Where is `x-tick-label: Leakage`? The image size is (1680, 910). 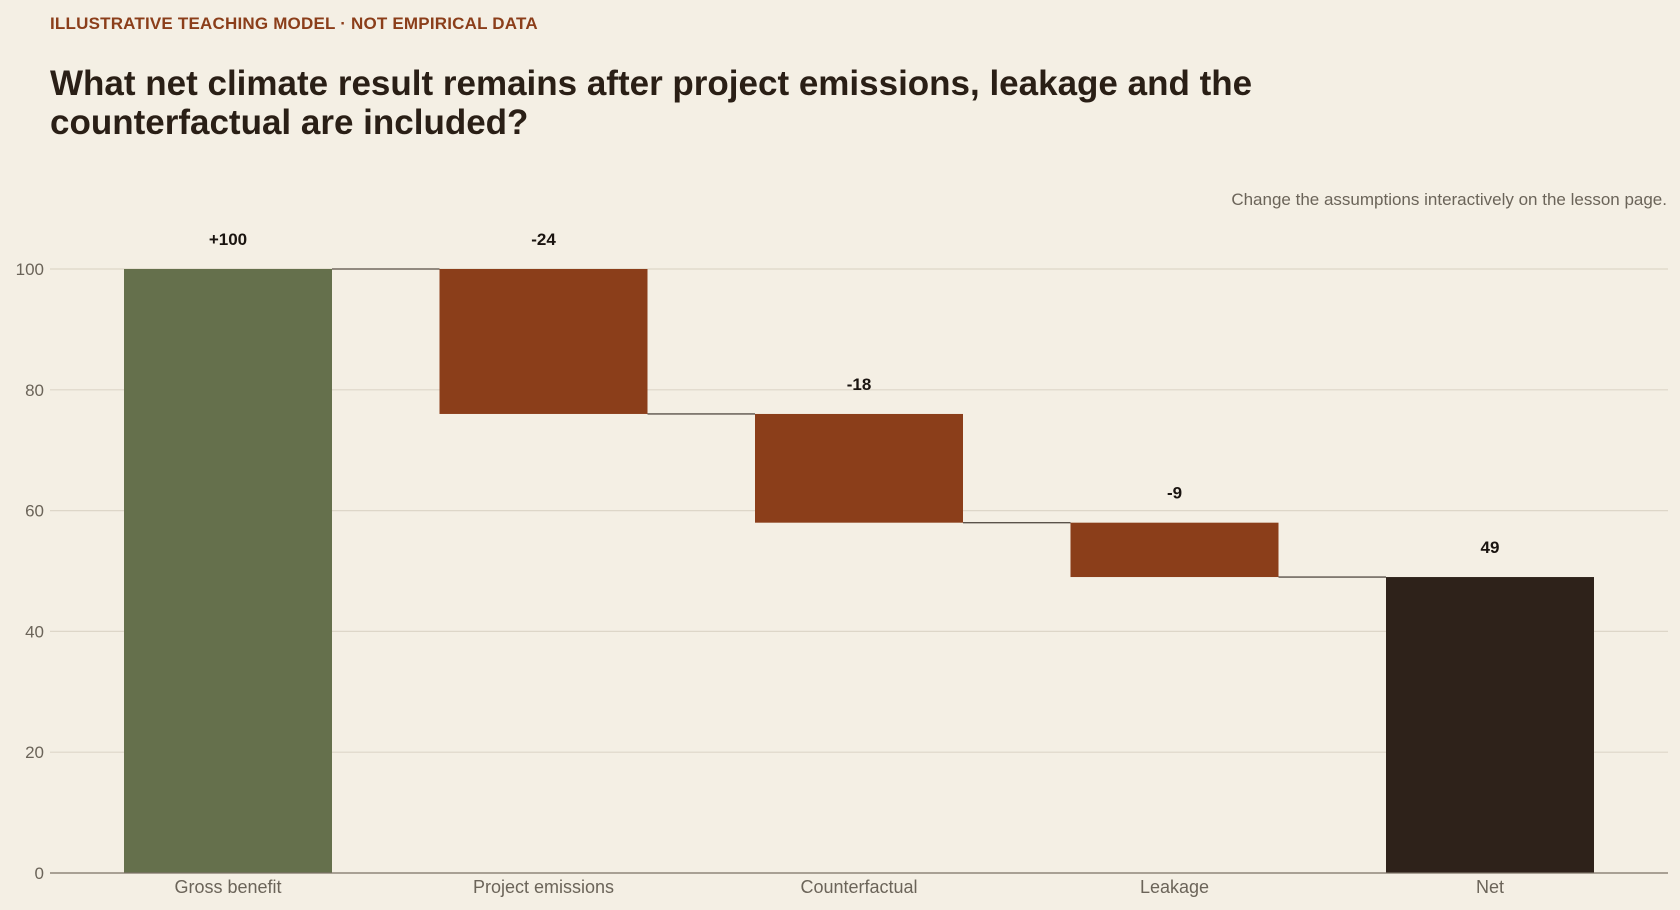
x-tick-label: Leakage is located at coordinates (1174, 887).